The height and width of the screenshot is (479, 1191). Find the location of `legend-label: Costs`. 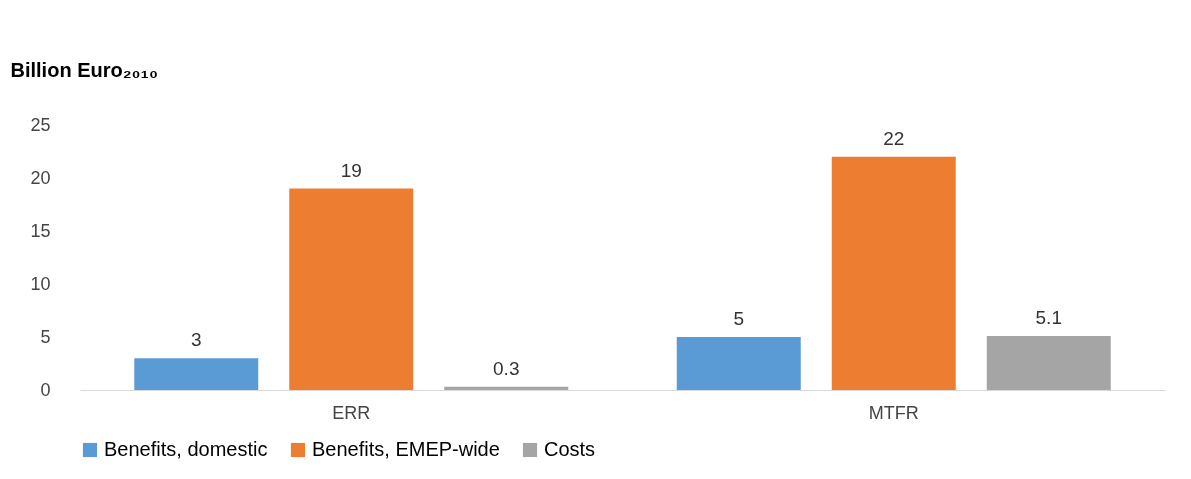

legend-label: Costs is located at coordinates (570, 449).